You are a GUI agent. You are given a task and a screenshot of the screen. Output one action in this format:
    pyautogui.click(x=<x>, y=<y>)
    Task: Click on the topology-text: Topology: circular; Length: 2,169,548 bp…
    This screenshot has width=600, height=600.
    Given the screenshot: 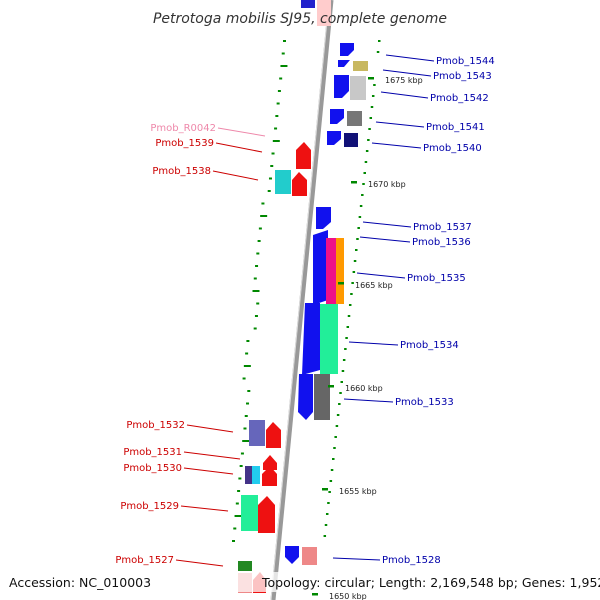 What is the action you would take?
    pyautogui.click(x=430, y=582)
    